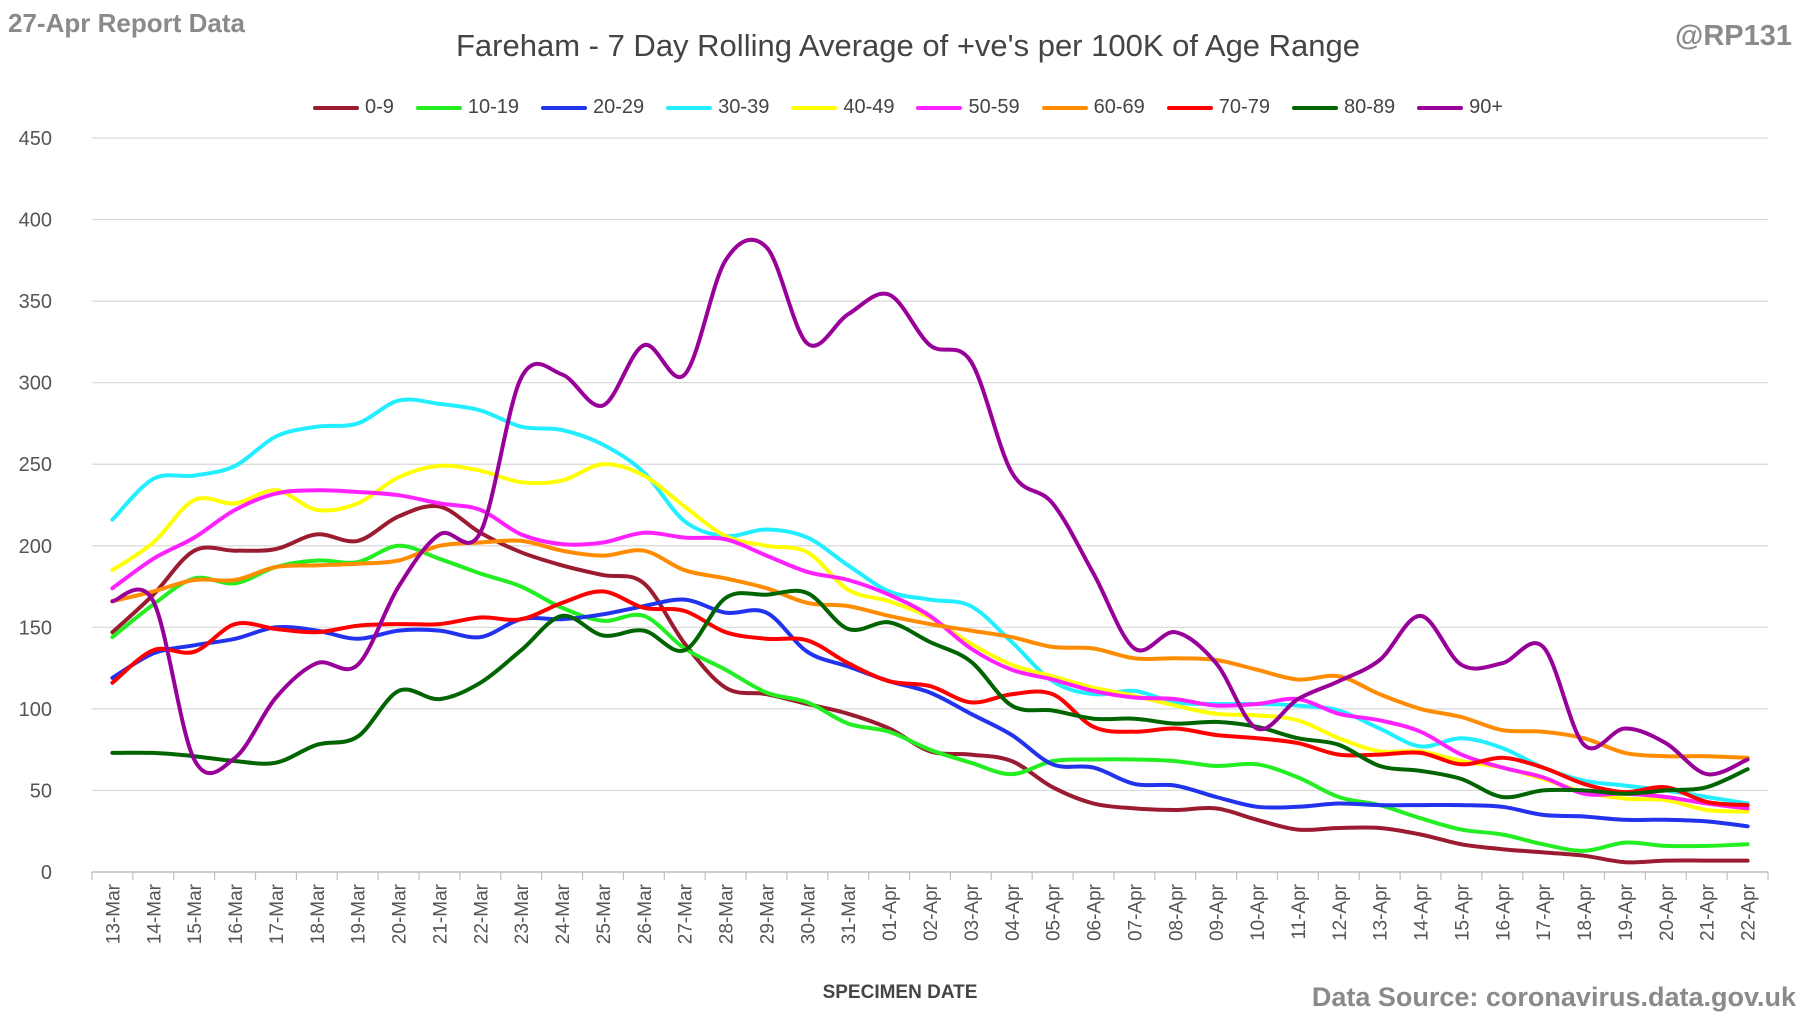 The width and height of the screenshot is (1816, 1022). Describe the element at coordinates (400, 913) in the screenshot. I see `x-tick-label: 20-Mar` at that location.